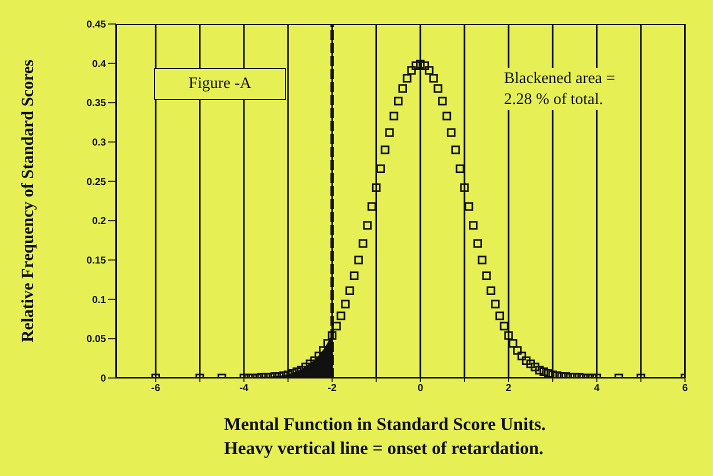 The height and width of the screenshot is (476, 713). I want to click on y-tick-label: 0.35, so click(96, 104).